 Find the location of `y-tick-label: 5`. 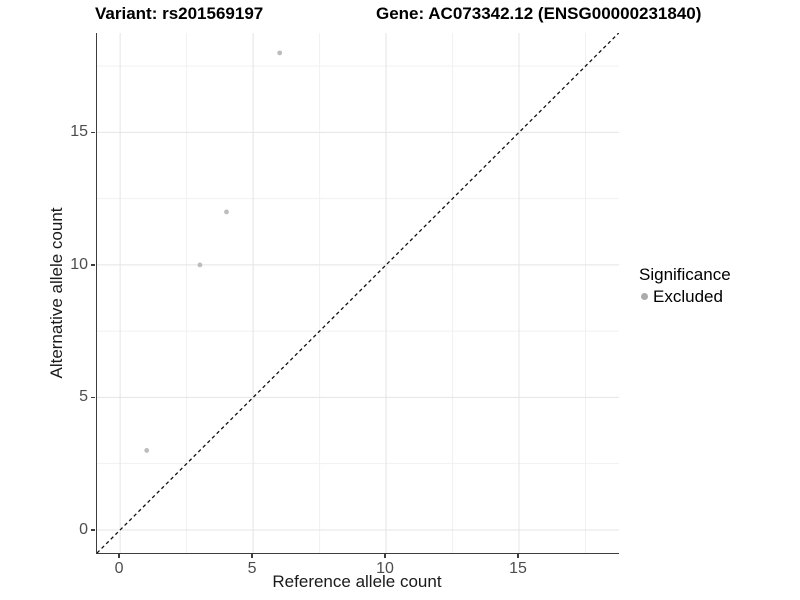

y-tick-label: 5 is located at coordinates (83, 397).